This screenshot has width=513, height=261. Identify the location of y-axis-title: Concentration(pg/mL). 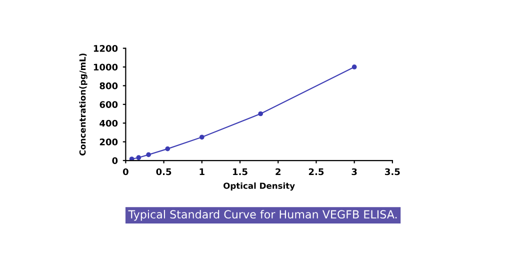
(83, 105).